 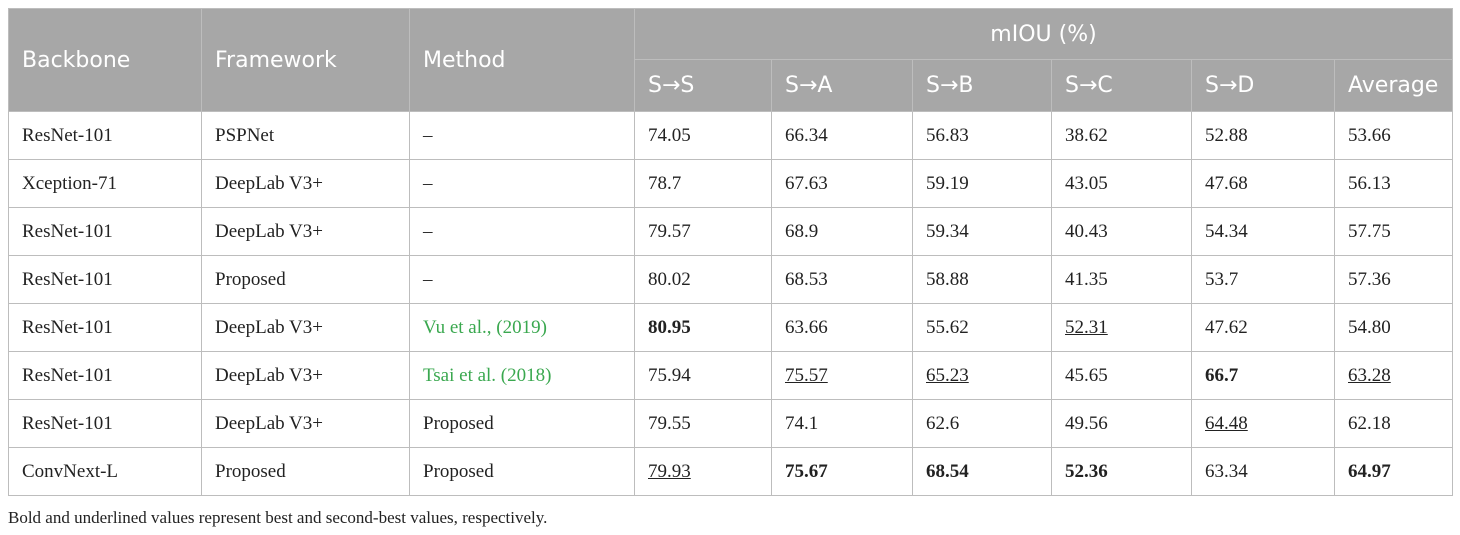 What do you see at coordinates (1263, 375) in the screenshot?
I see `cell-s-to-d: 66.7` at bounding box center [1263, 375].